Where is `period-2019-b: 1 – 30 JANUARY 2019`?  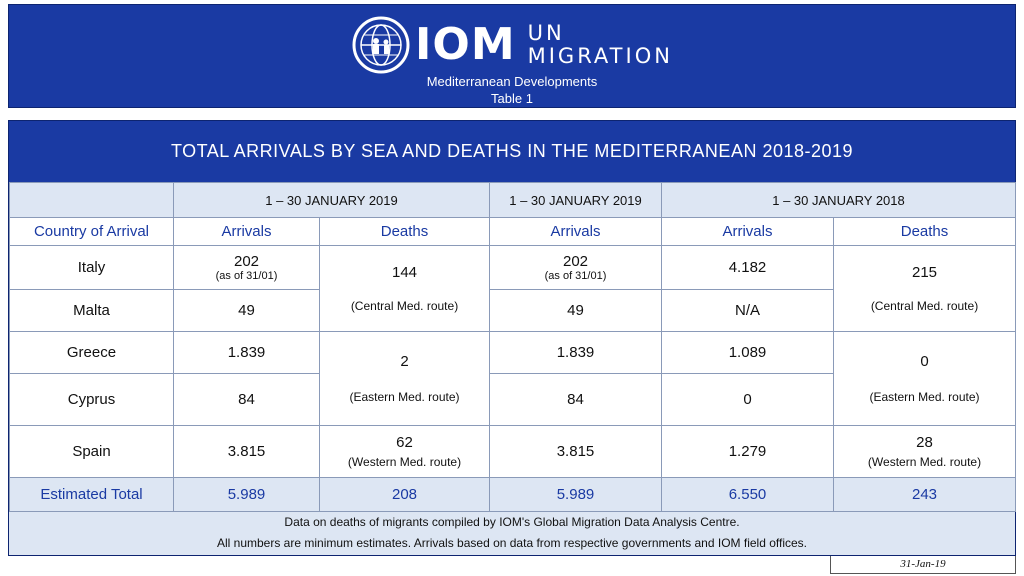
period-2019-b: 1 – 30 JANUARY 2019 is located at coordinates (575, 200).